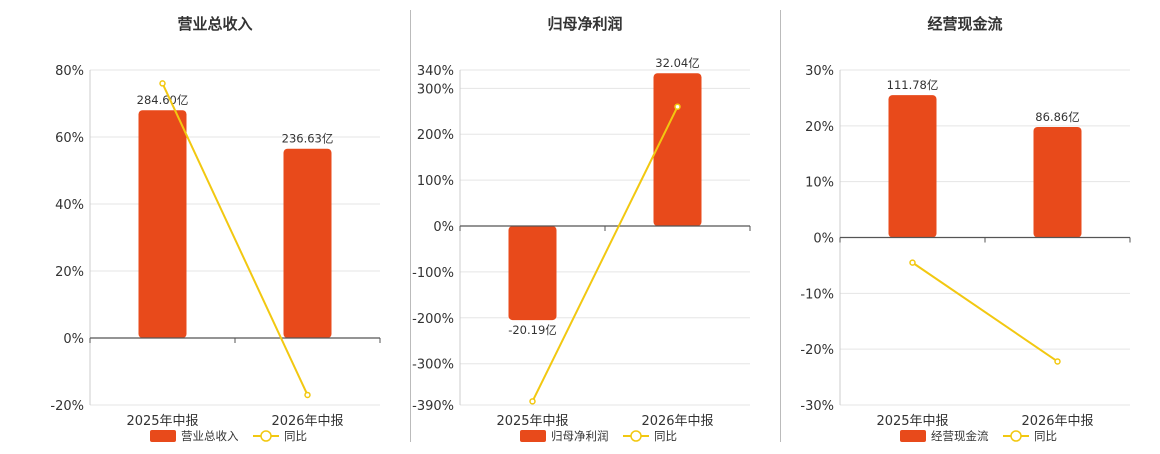 The height and width of the screenshot is (454, 1160). I want to click on bar-value-label: 86.86亿, so click(1057, 117).